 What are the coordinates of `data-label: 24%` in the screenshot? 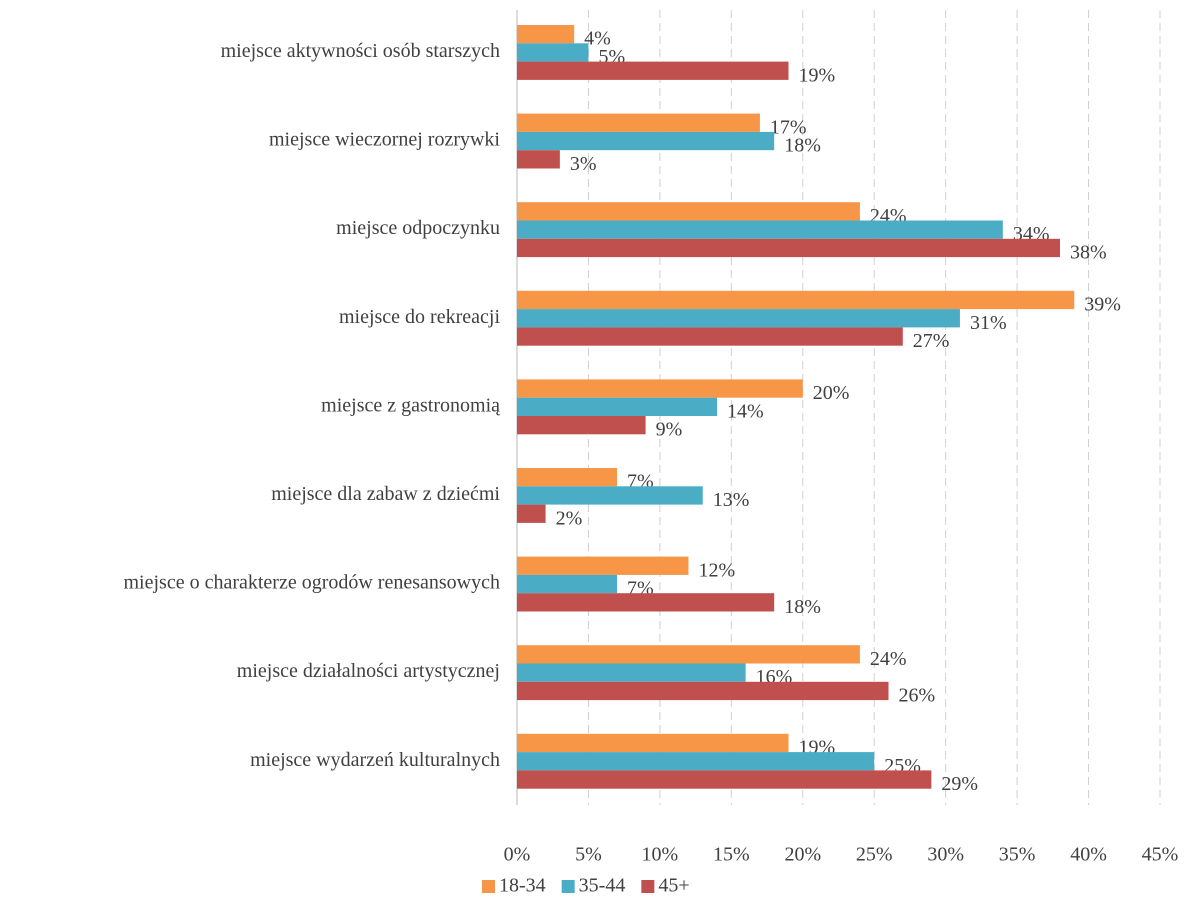 It's located at (888, 659).